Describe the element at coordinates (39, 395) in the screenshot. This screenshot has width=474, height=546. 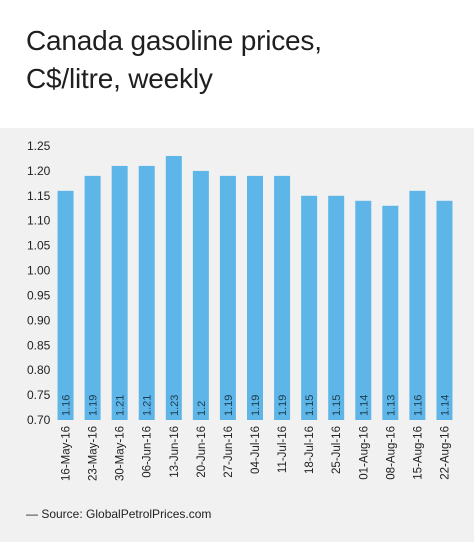
I see `y-tick-label: 0.75` at that location.